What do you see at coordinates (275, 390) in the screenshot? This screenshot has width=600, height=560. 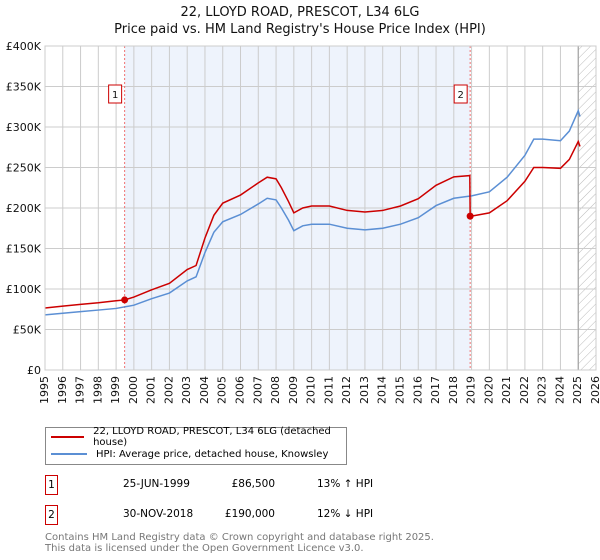 I see `x-tick-label: 2008` at bounding box center [275, 390].